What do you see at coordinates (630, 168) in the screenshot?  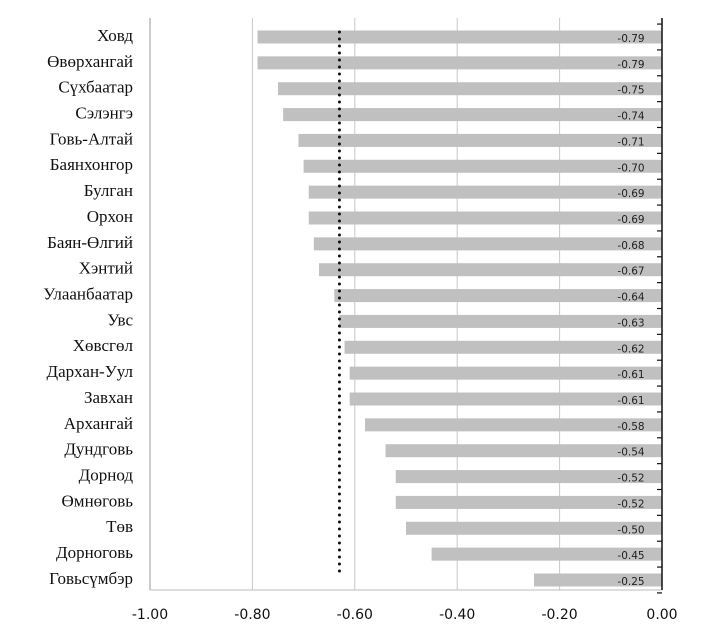 I see `value-label: -0.70` at bounding box center [630, 168].